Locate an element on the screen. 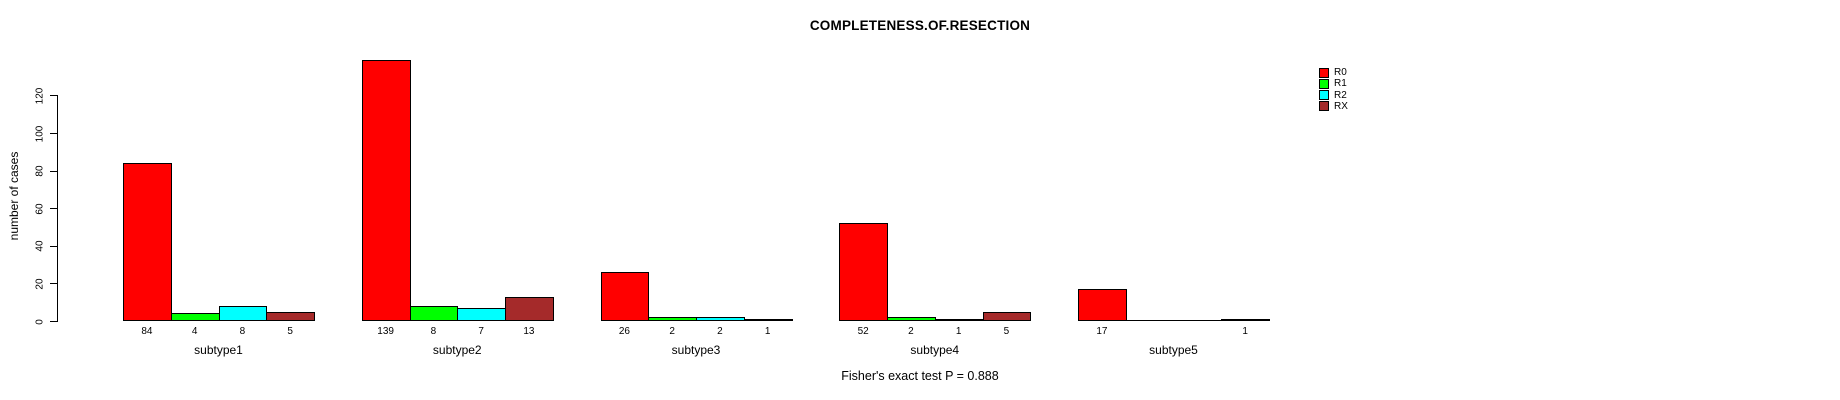  bar-zero-r2-subtype5 is located at coordinates (1198, 320).